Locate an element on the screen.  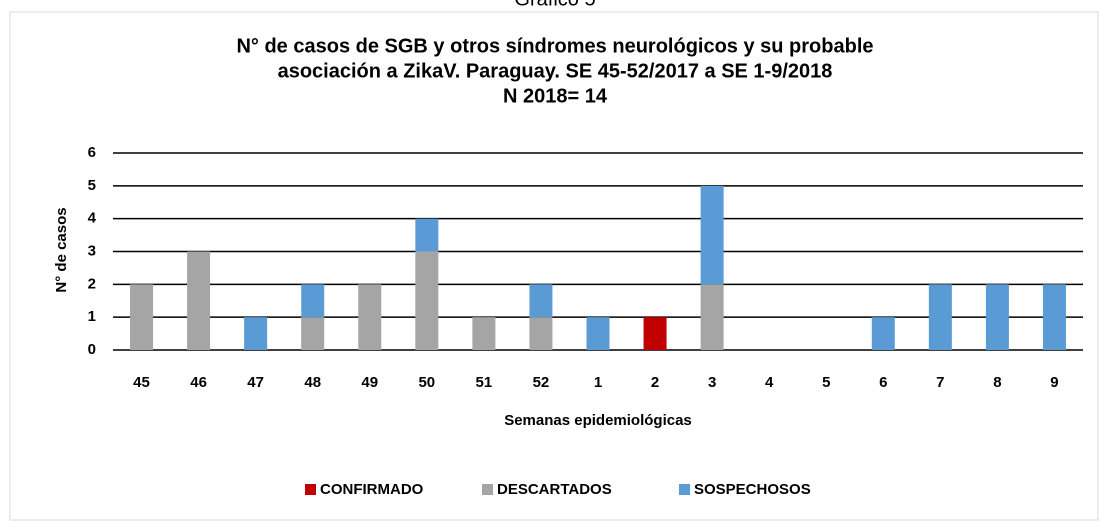
x-tick-label: 52 is located at coordinates (541, 382).